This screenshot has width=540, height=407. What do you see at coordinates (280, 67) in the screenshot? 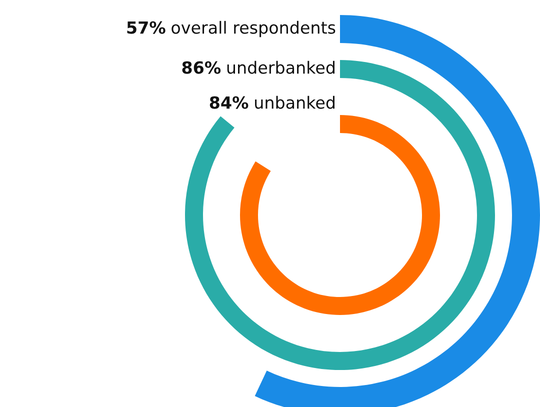
I see `category-label: underbanked` at bounding box center [280, 67].